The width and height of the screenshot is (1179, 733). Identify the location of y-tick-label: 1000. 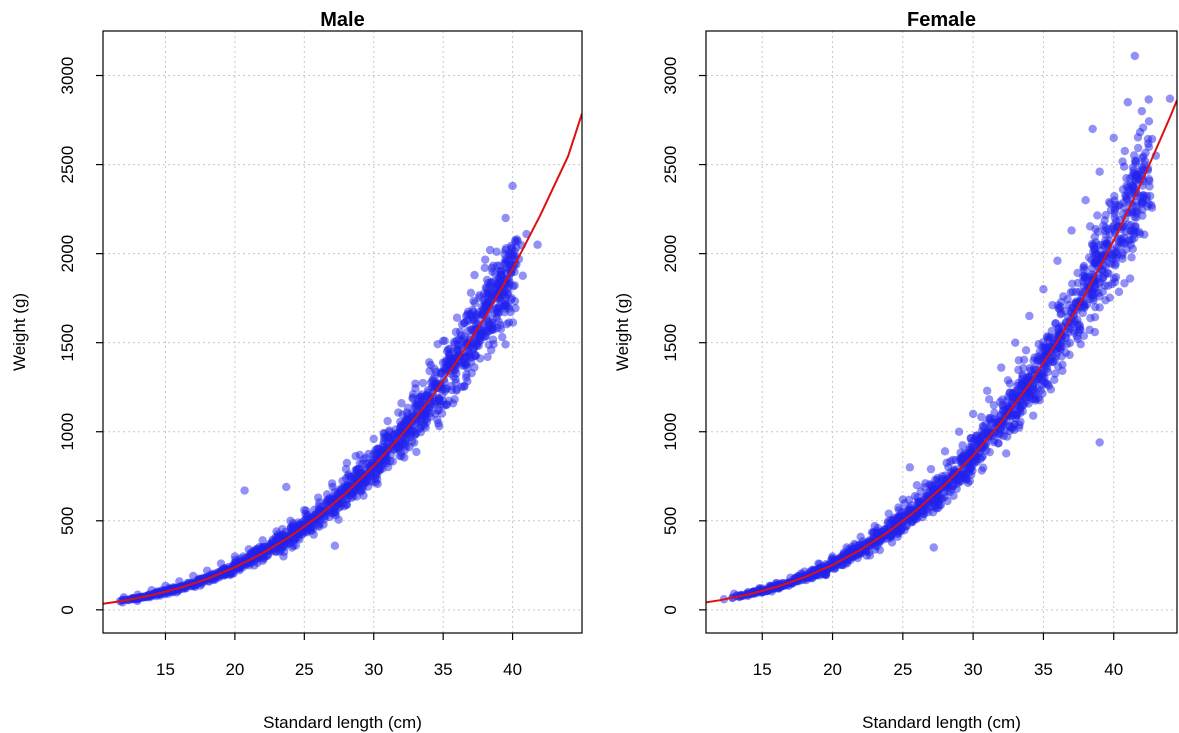
(670, 432).